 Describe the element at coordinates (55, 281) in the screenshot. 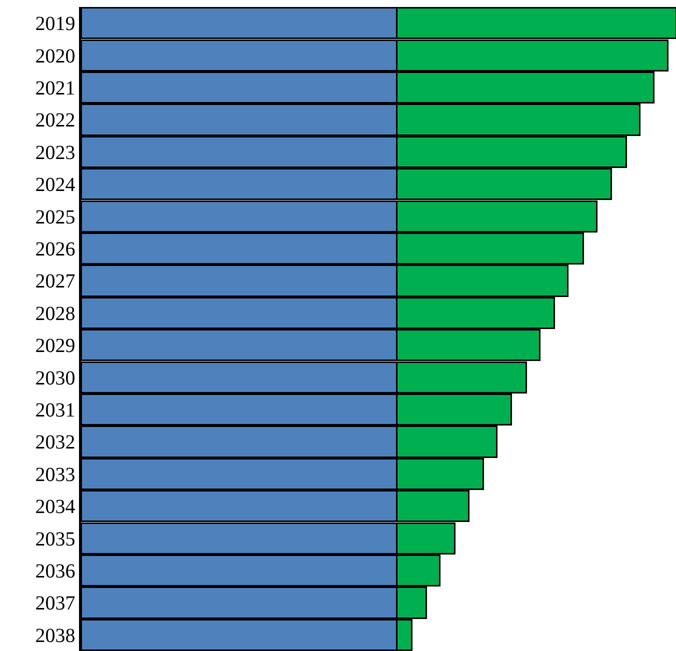

I see `y-tick-label: 2027` at that location.